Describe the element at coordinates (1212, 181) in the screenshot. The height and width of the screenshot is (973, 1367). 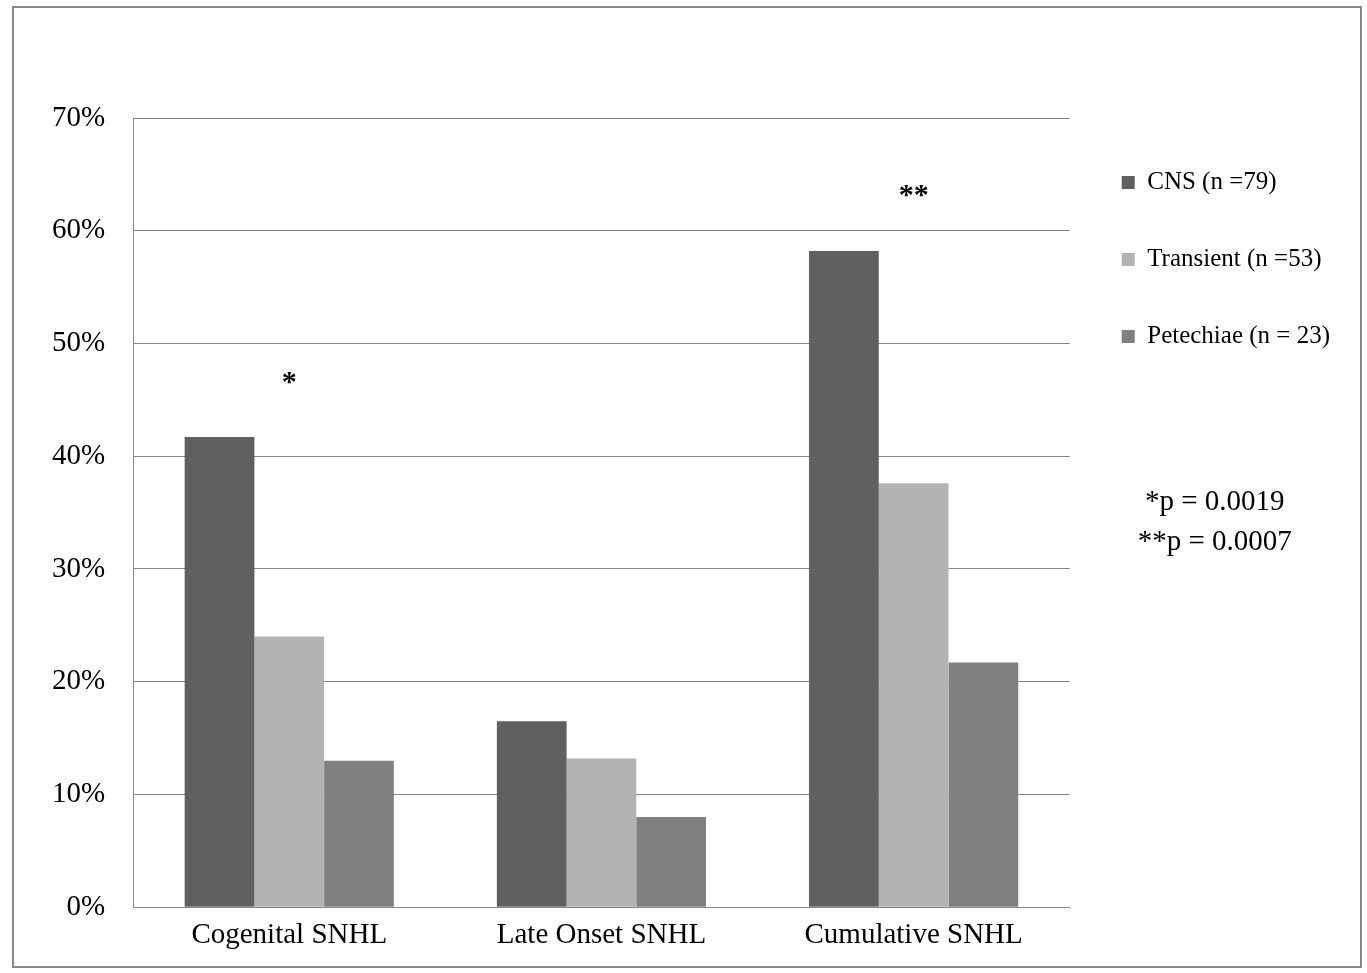
I see `legend-label: CNS (n =79)` at that location.